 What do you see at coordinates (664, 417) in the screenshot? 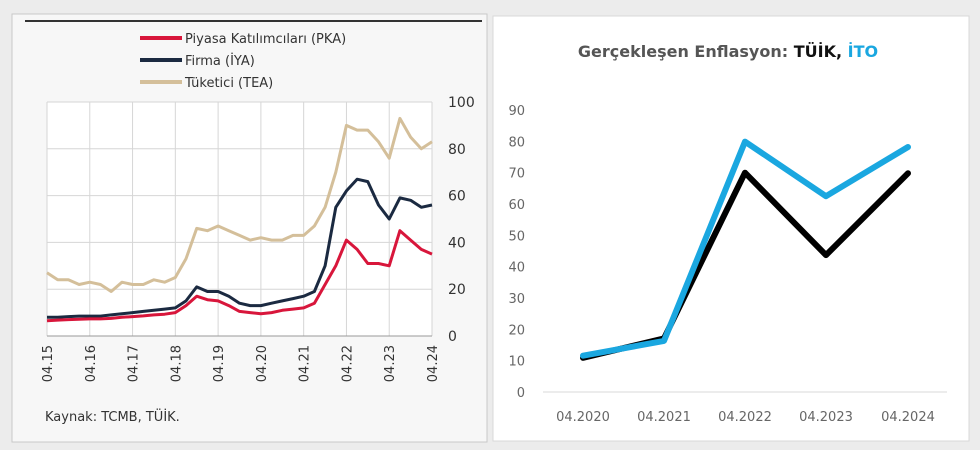
I see `right-x-tick-label: 04.2021` at bounding box center [664, 417].